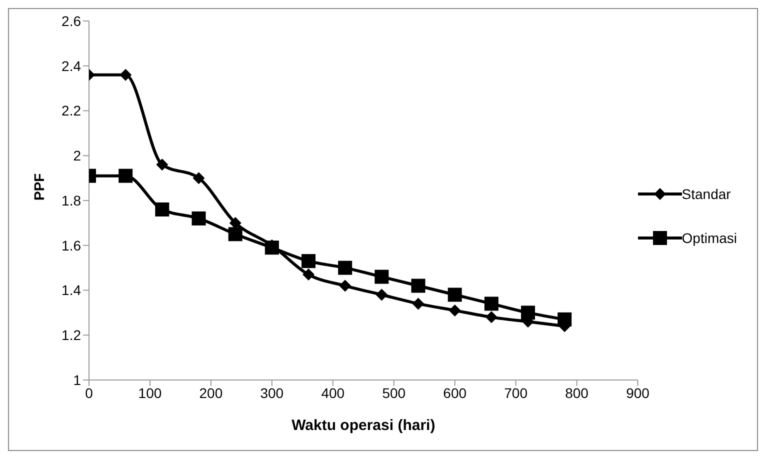 This screenshot has width=768, height=461. I want to click on y-tick-label: 1.4, so click(72, 290).